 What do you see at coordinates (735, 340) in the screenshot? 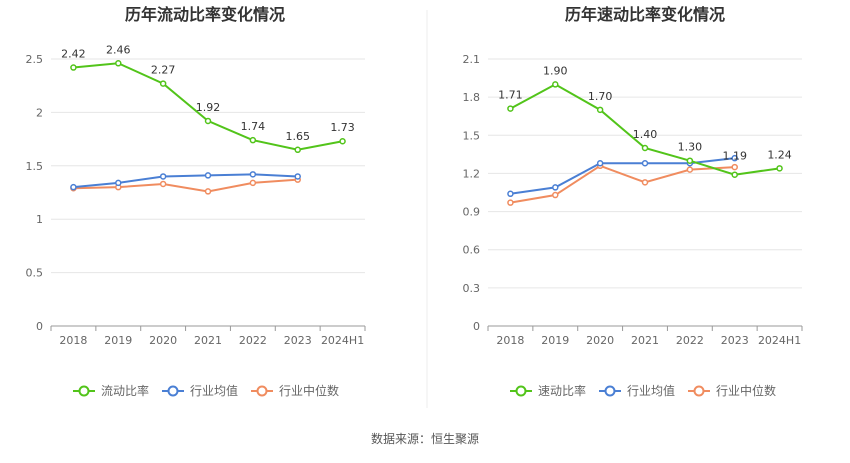
I see `quick-ratio-x-tick-label: 2023` at bounding box center [735, 340].